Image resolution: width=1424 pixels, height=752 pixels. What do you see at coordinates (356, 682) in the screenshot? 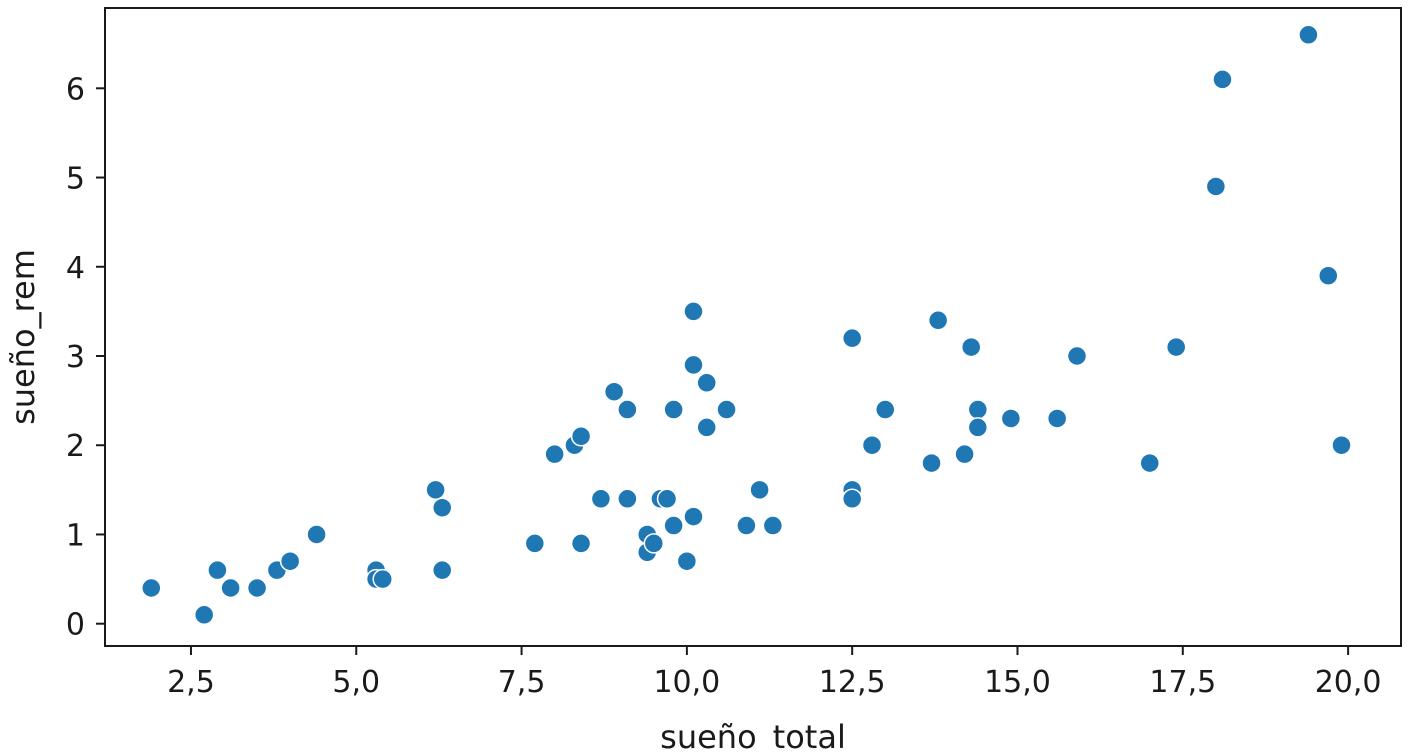
I see `x-tick-label: 5,0` at bounding box center [356, 682].